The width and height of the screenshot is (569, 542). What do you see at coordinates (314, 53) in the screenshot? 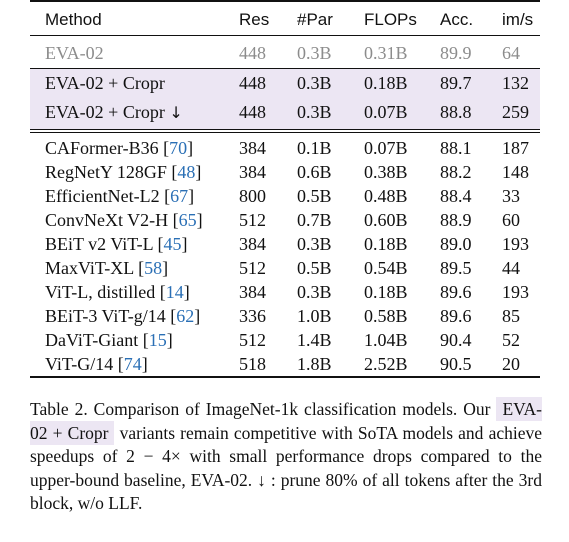
I see `baseline-par: 0.3B` at bounding box center [314, 53].